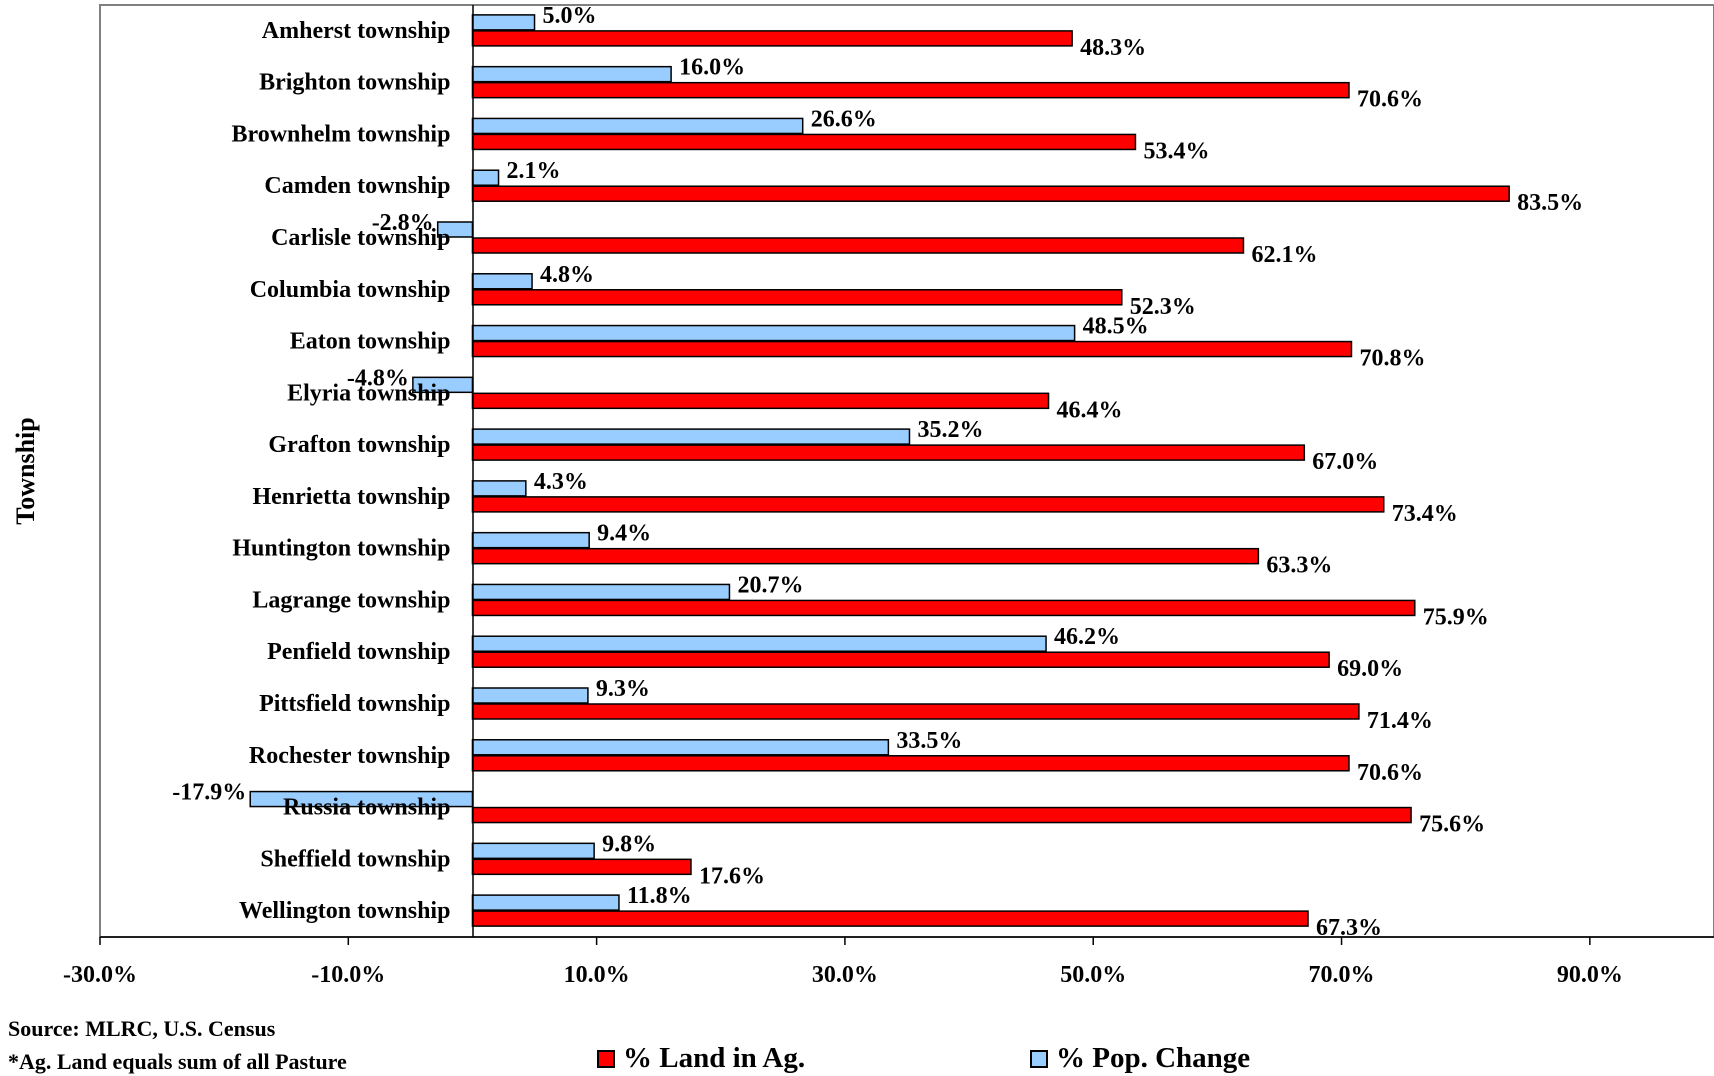 The image size is (1714, 1076). I want to click on data-label-land-in-ag: 67.0%, so click(1345, 462).